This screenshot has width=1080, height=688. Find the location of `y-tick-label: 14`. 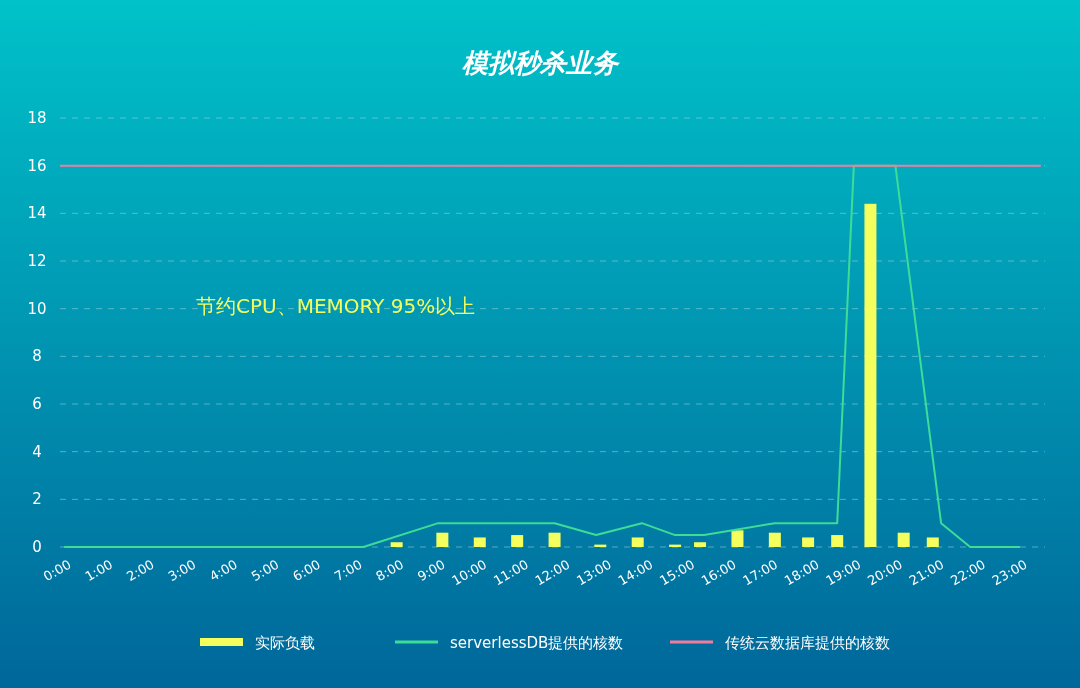

y-tick-label: 14 is located at coordinates (37, 213).